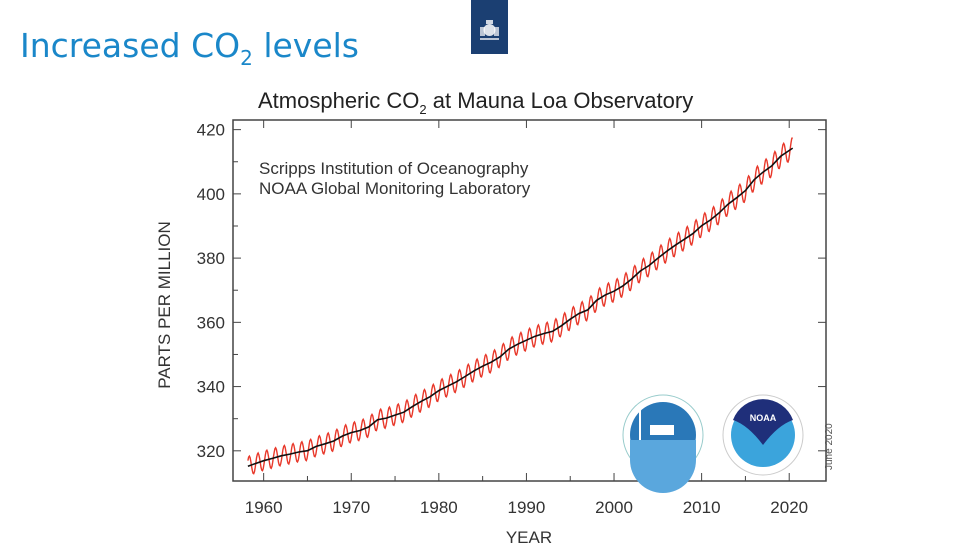  What do you see at coordinates (439, 507) in the screenshot?
I see `x-tick-label: 1980` at bounding box center [439, 507].